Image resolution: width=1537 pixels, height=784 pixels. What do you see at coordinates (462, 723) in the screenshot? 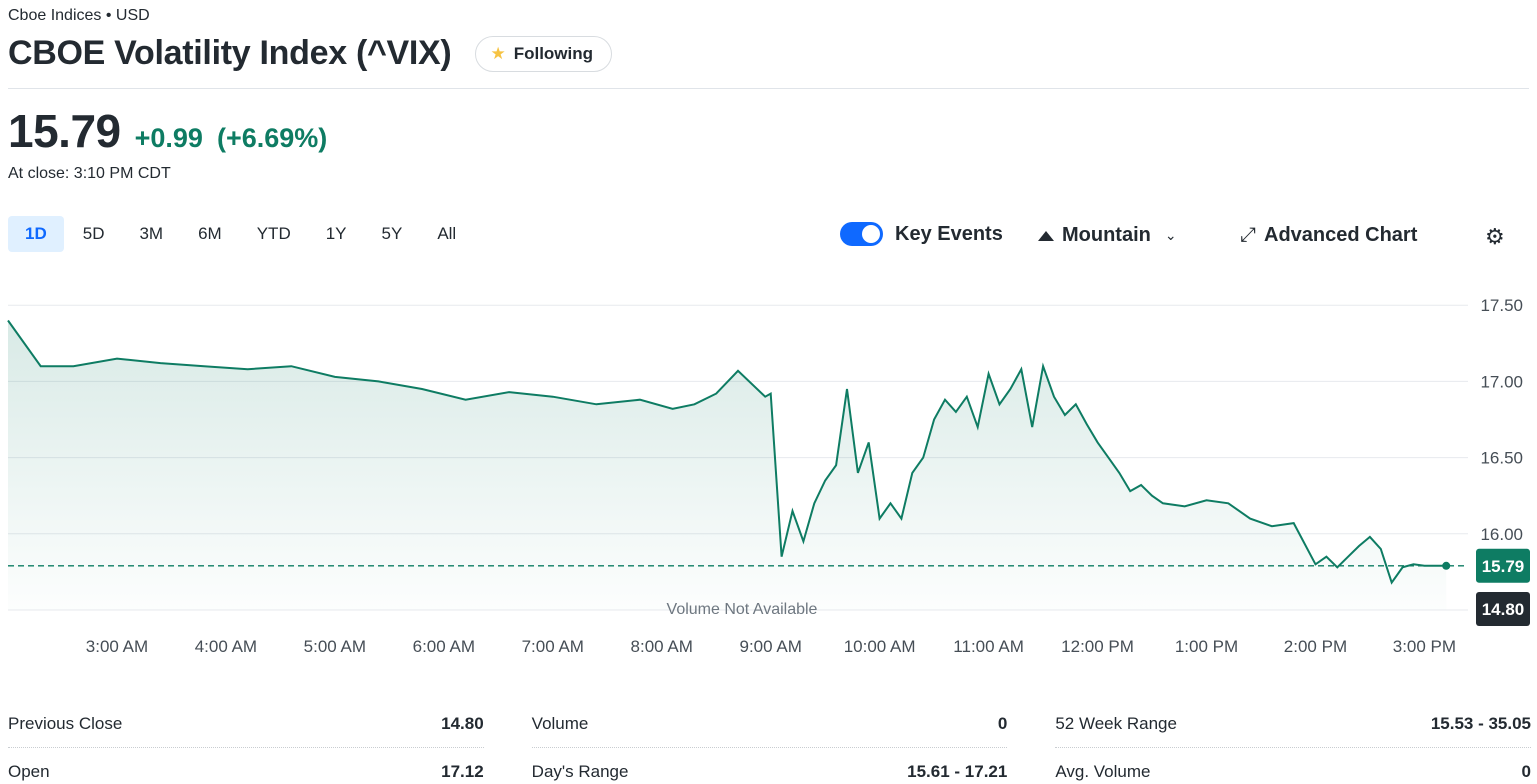
I see `stat-value: 14.80` at bounding box center [462, 723].